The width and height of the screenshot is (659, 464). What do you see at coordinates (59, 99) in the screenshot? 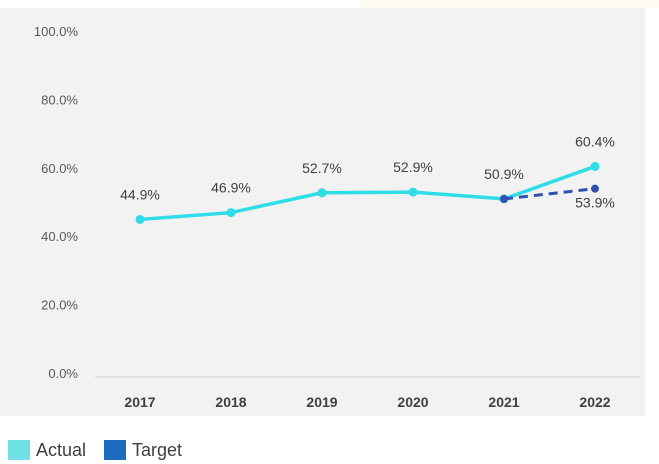
I see `y-tick-label: 80.0%` at bounding box center [59, 99].